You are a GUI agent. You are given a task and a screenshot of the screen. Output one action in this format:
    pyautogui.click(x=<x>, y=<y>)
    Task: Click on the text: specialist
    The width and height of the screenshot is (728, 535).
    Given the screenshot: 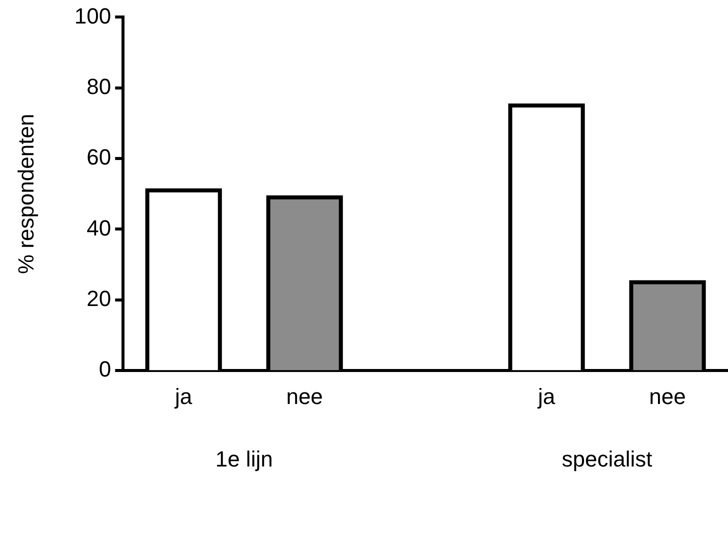 What is the action you would take?
    pyautogui.click(x=607, y=459)
    